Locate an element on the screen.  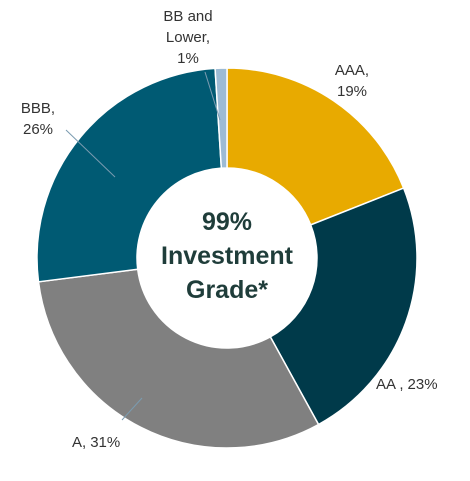
category-label: AAA, is located at coordinates (352, 70).